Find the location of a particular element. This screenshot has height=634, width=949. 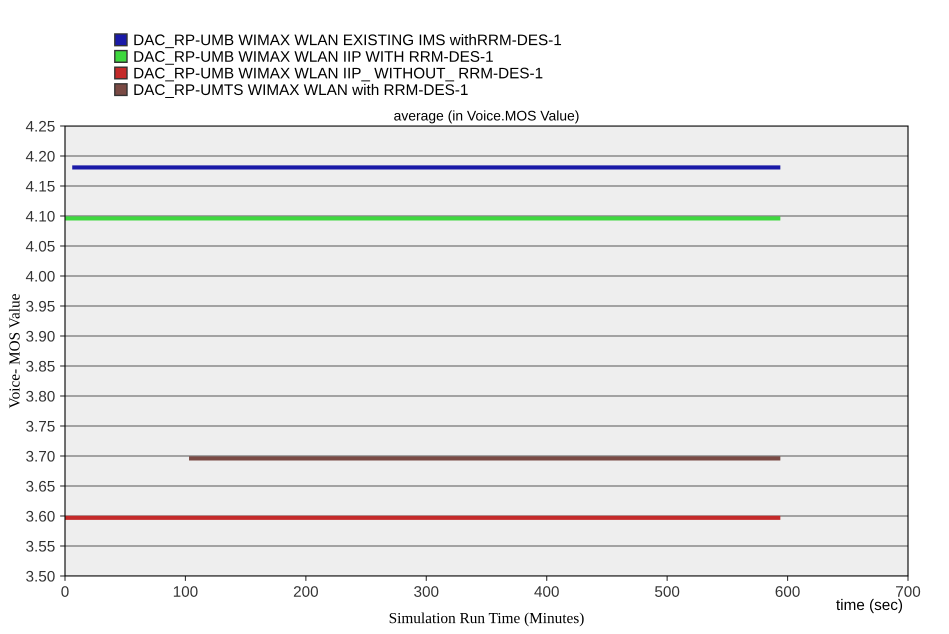

x-tick-label: 0 is located at coordinates (65, 591).